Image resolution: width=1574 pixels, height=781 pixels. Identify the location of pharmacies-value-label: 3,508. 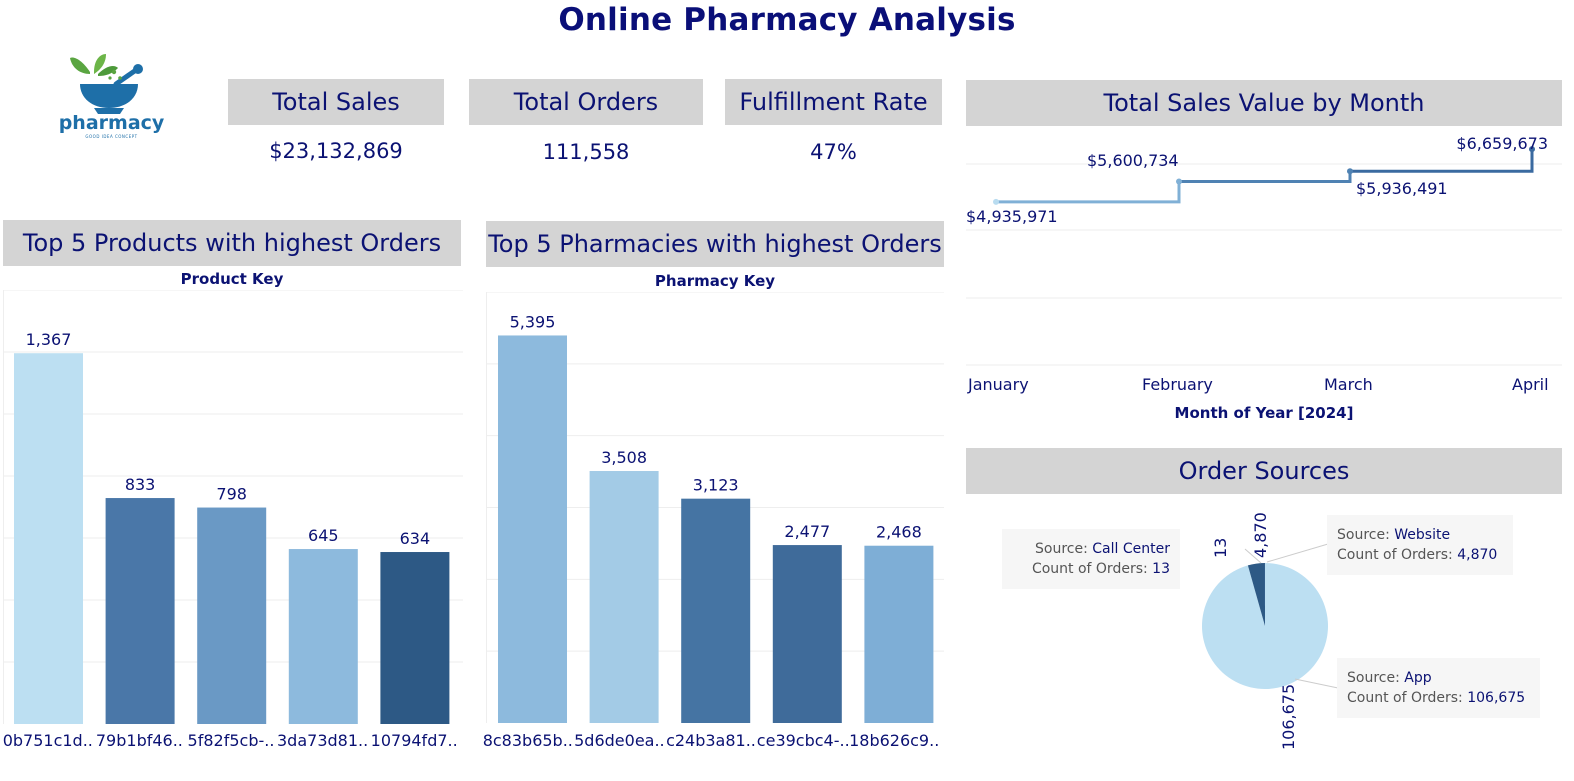
(624, 457).